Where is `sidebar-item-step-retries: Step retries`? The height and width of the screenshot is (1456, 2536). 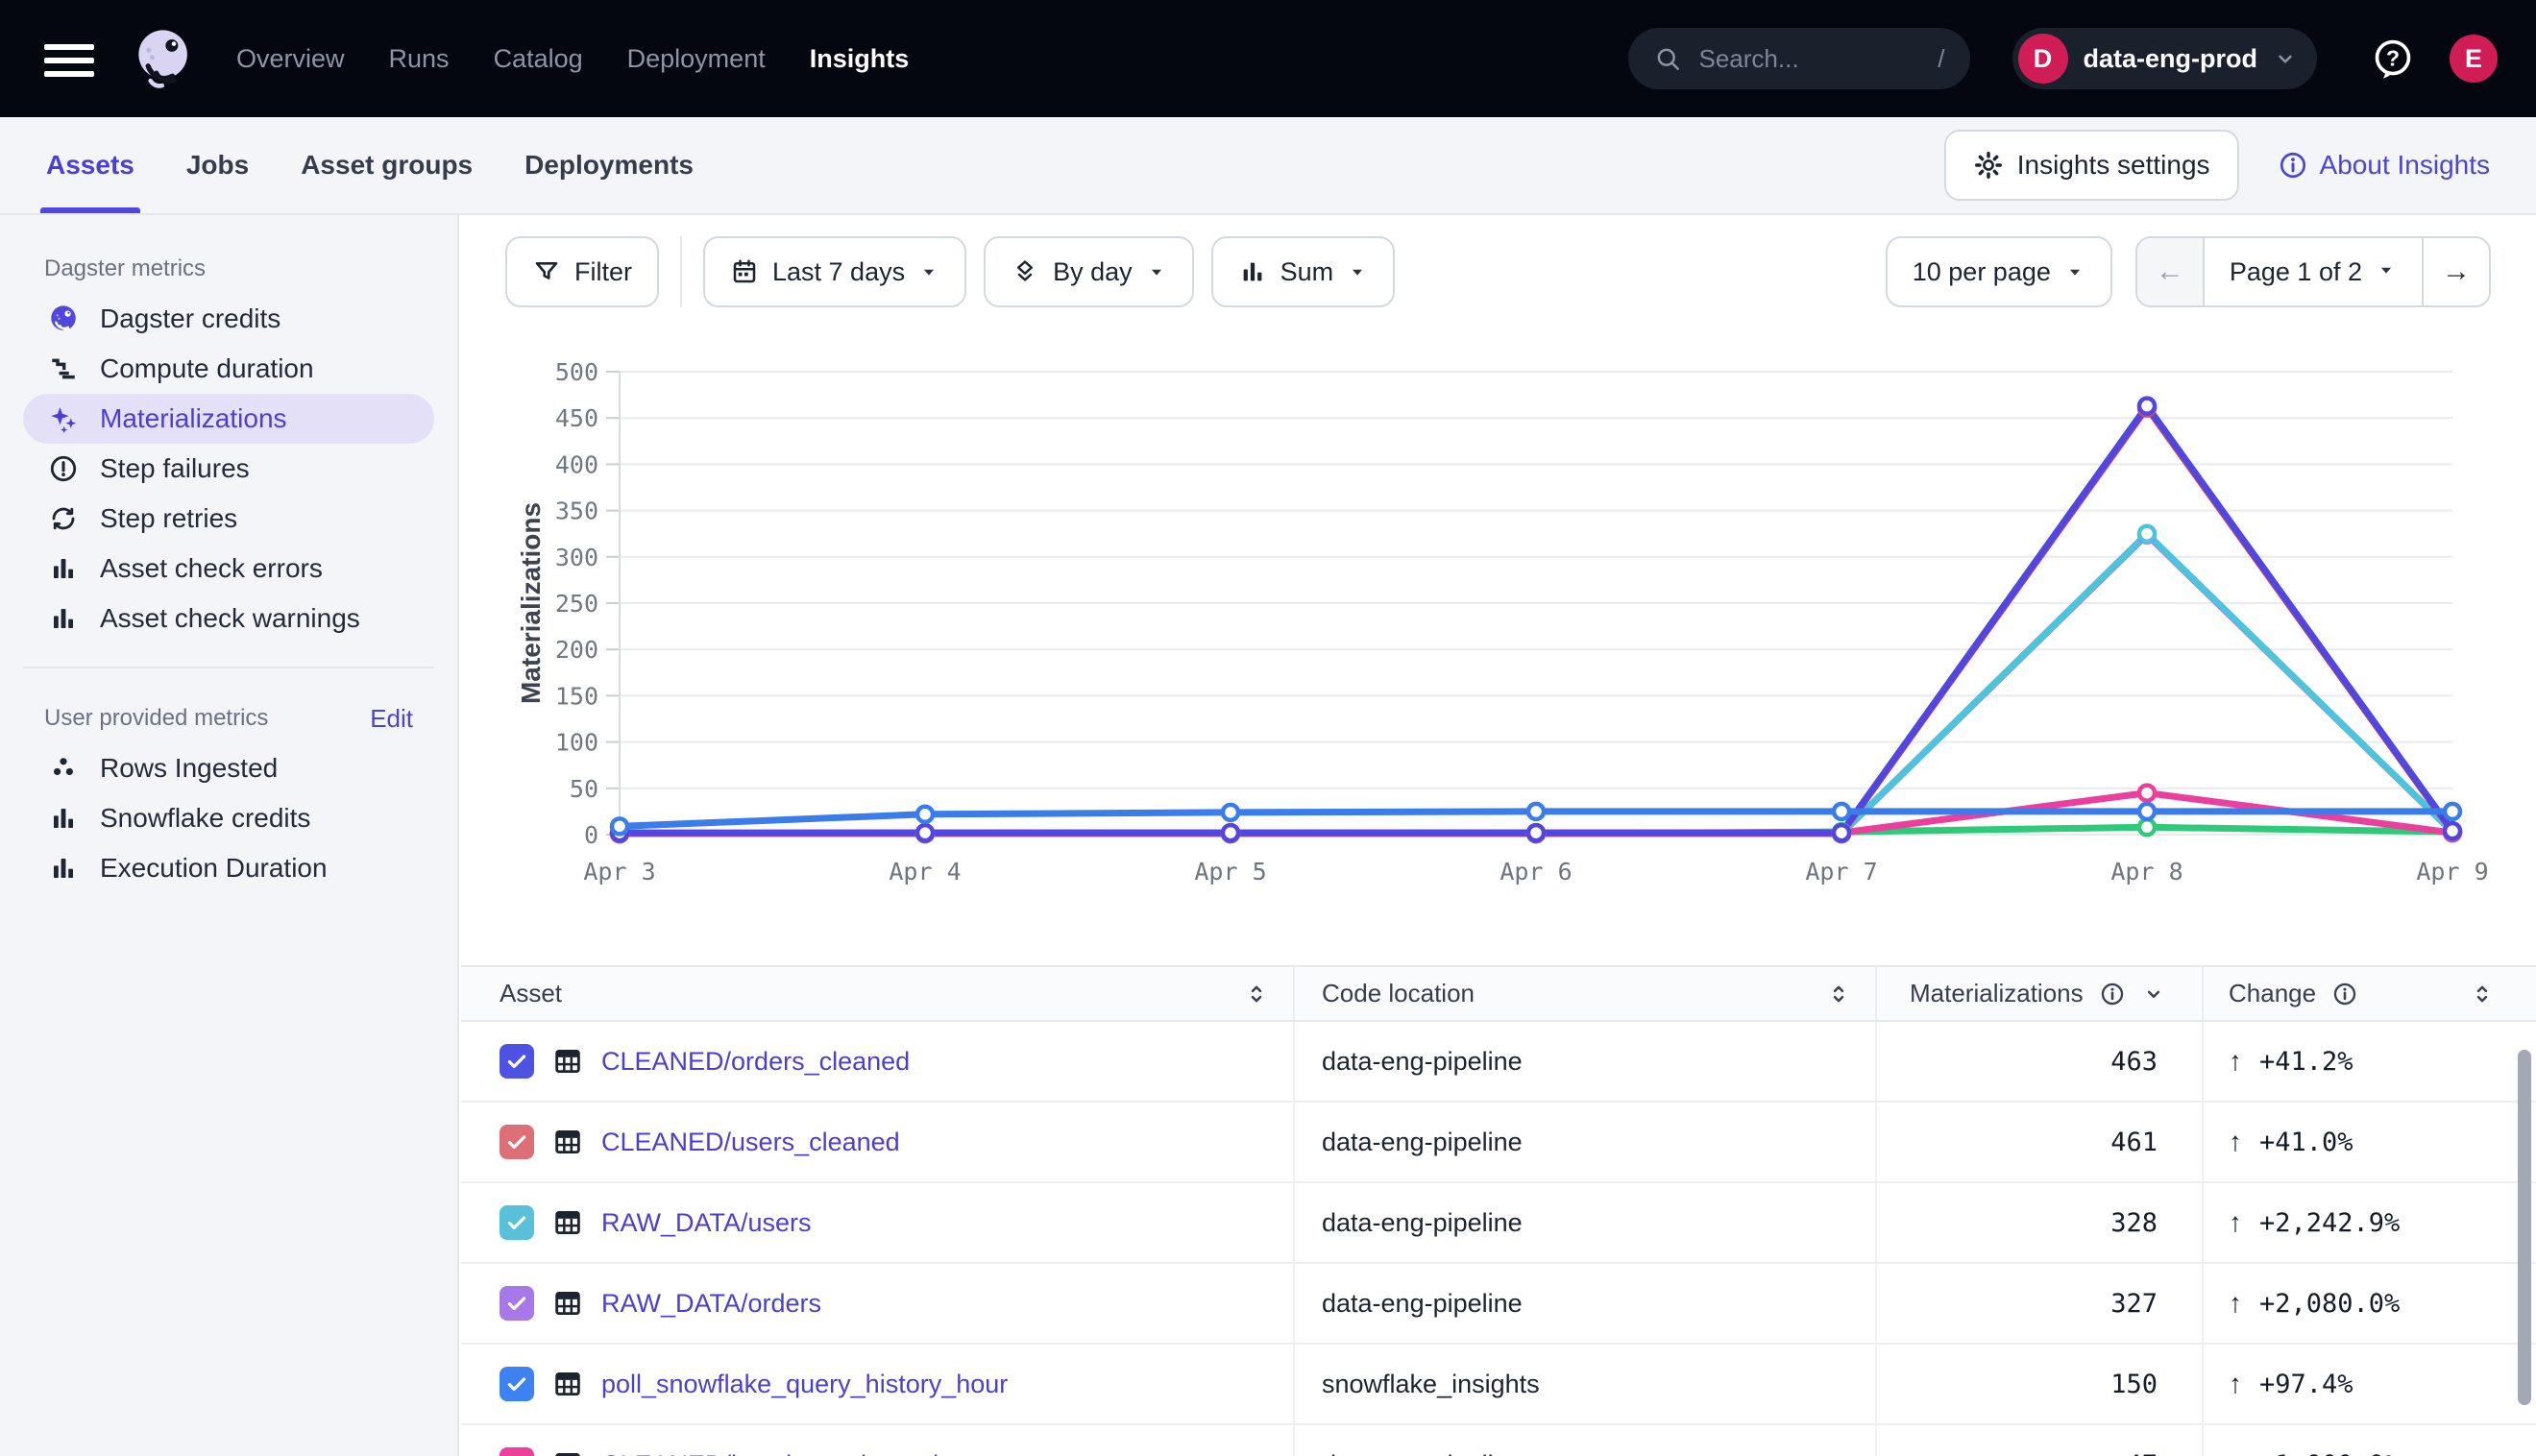 sidebar-item-step-retries: Step retries is located at coordinates (228, 519).